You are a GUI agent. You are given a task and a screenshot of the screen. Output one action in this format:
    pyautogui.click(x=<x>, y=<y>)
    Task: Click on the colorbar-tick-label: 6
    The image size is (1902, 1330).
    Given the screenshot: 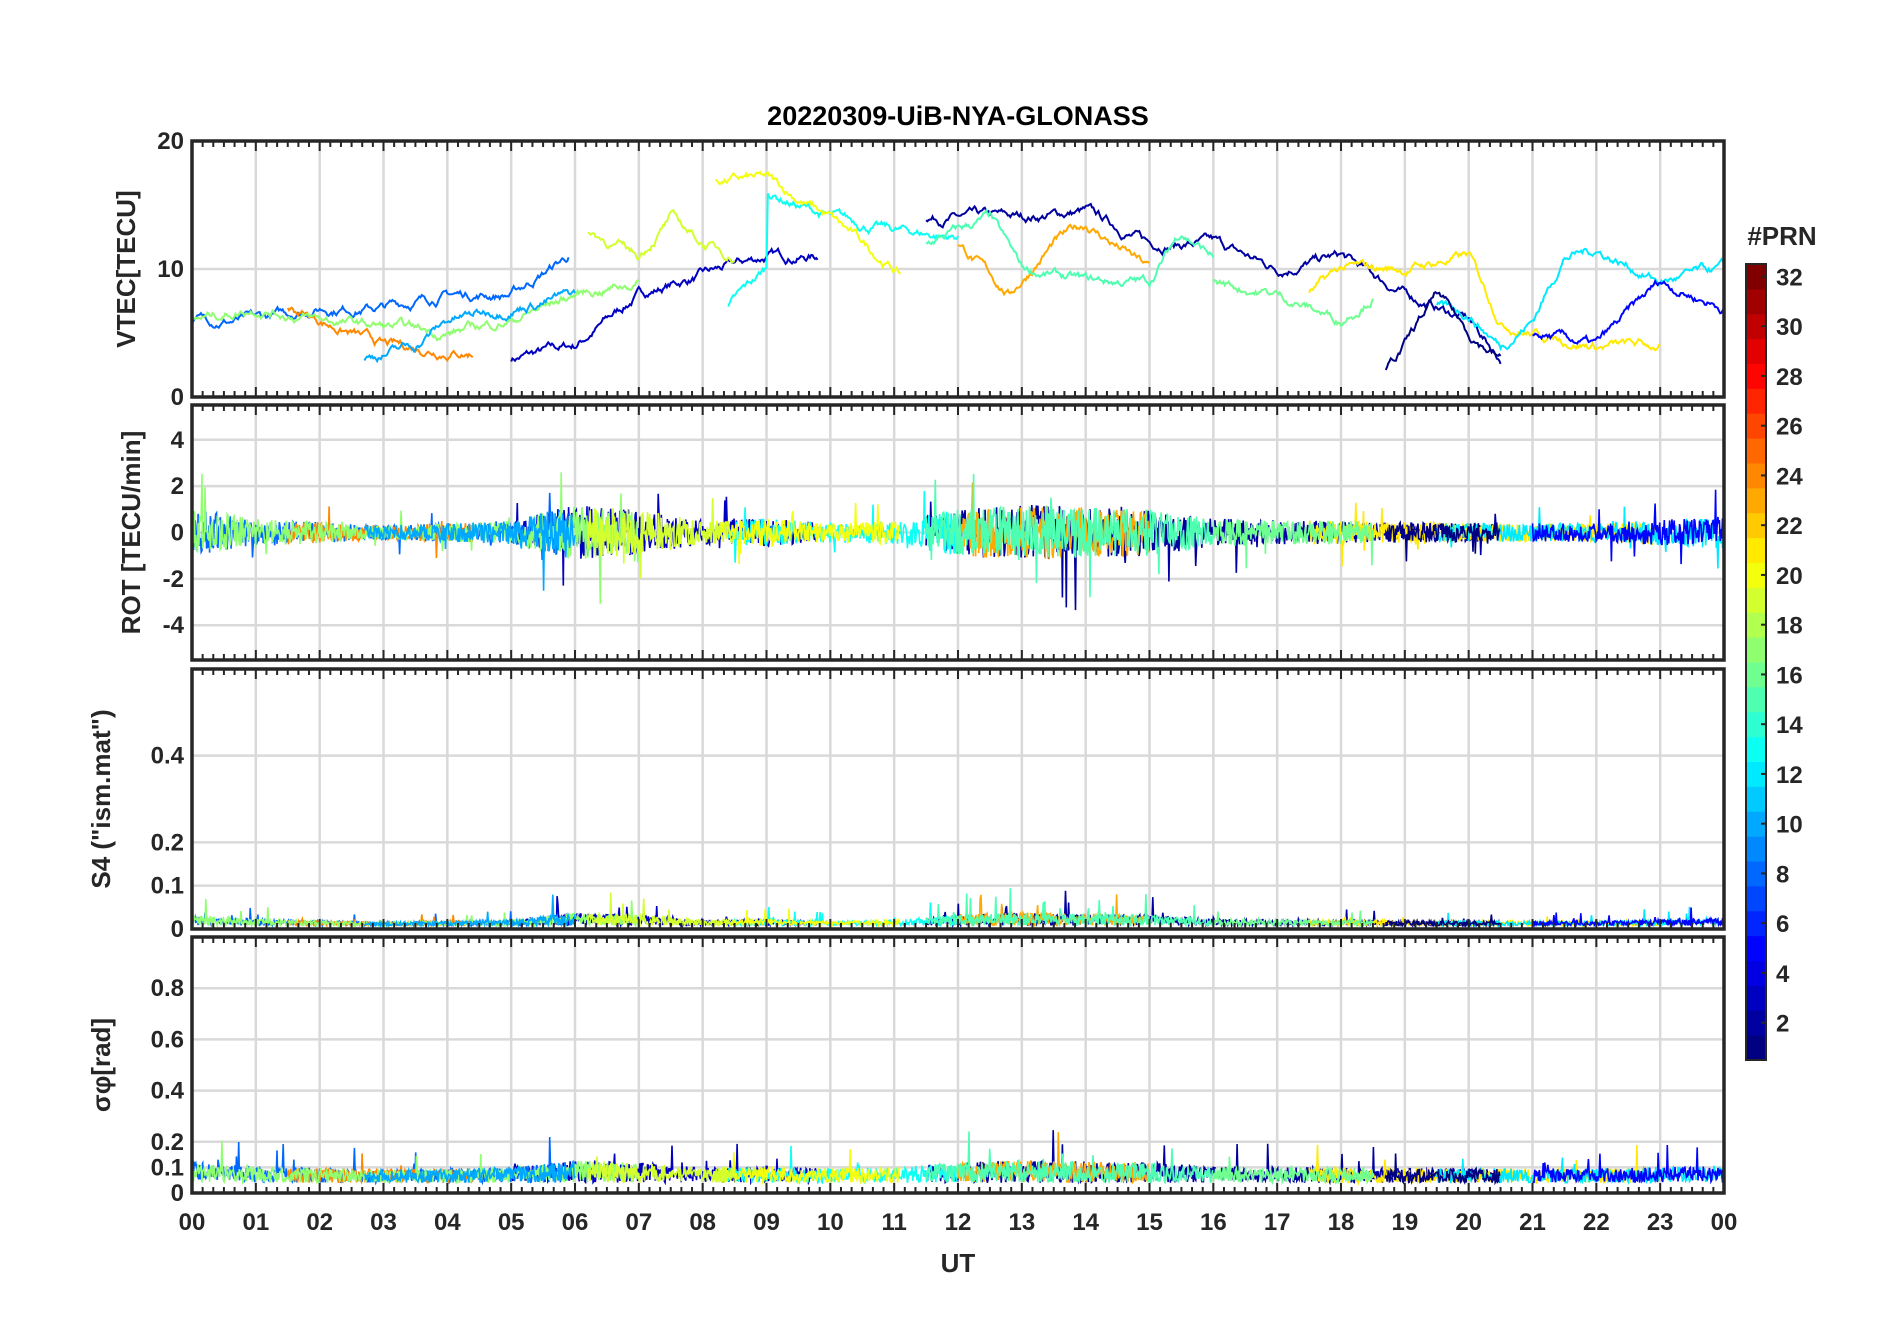 What is the action you would take?
    pyautogui.click(x=1782, y=924)
    